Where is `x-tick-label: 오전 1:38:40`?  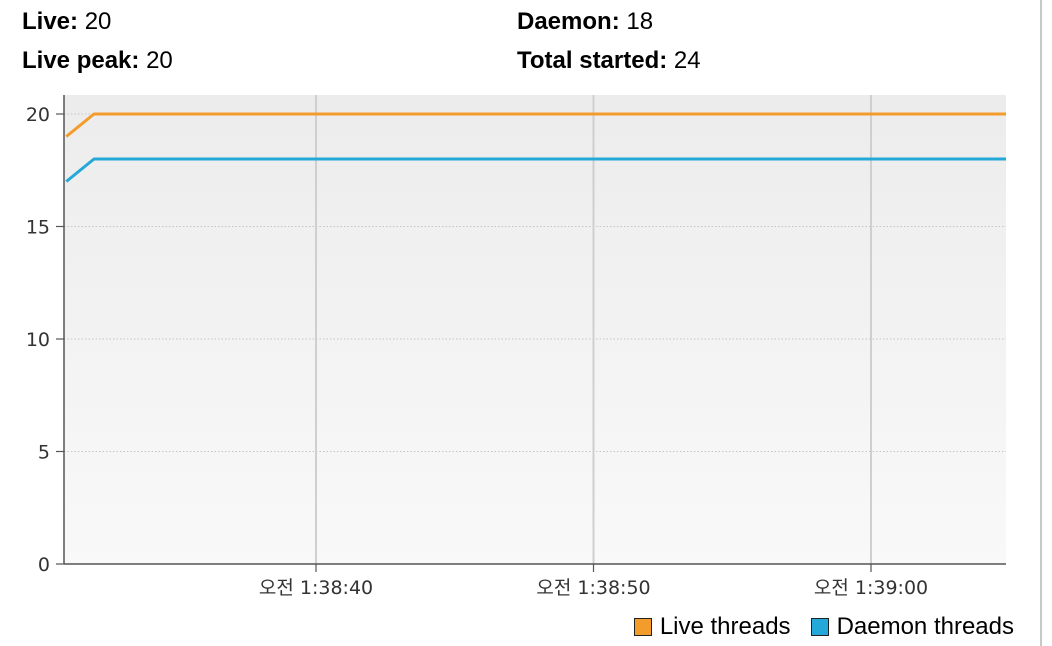
x-tick-label: 오전 1:38:40 is located at coordinates (316, 588).